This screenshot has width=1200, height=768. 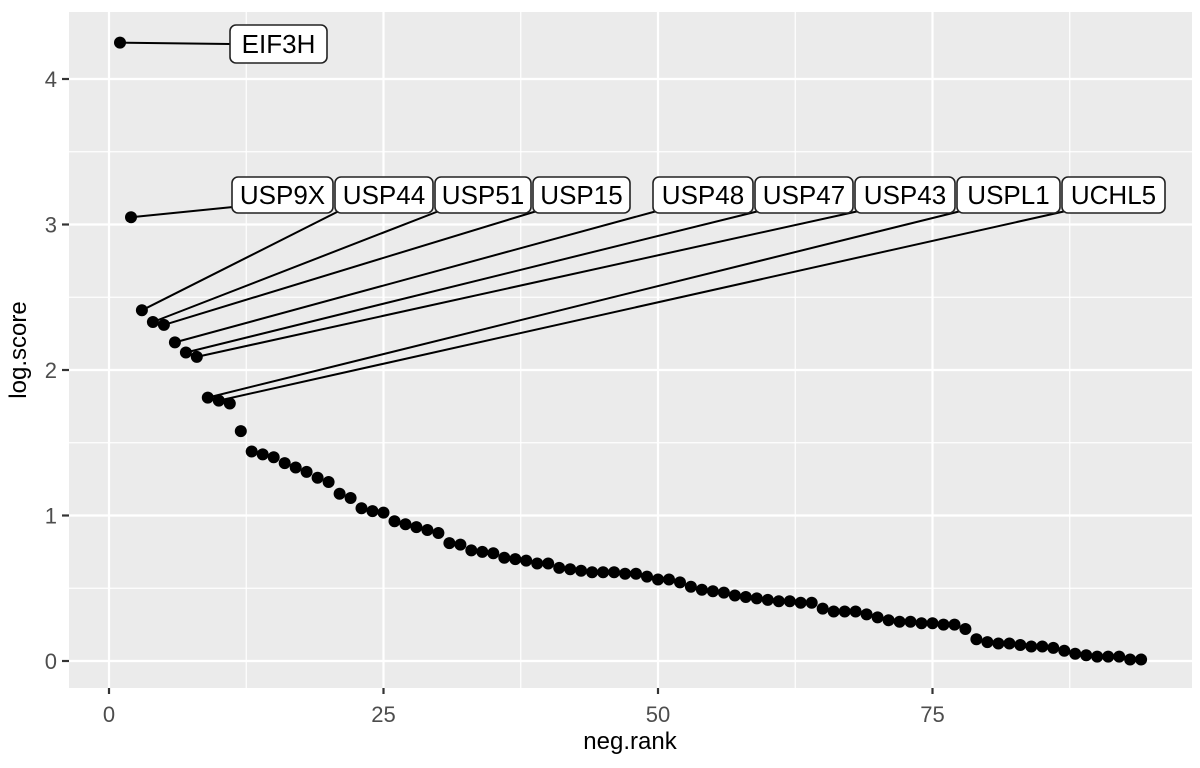 I want to click on gene-label: USP48, so click(x=703, y=195).